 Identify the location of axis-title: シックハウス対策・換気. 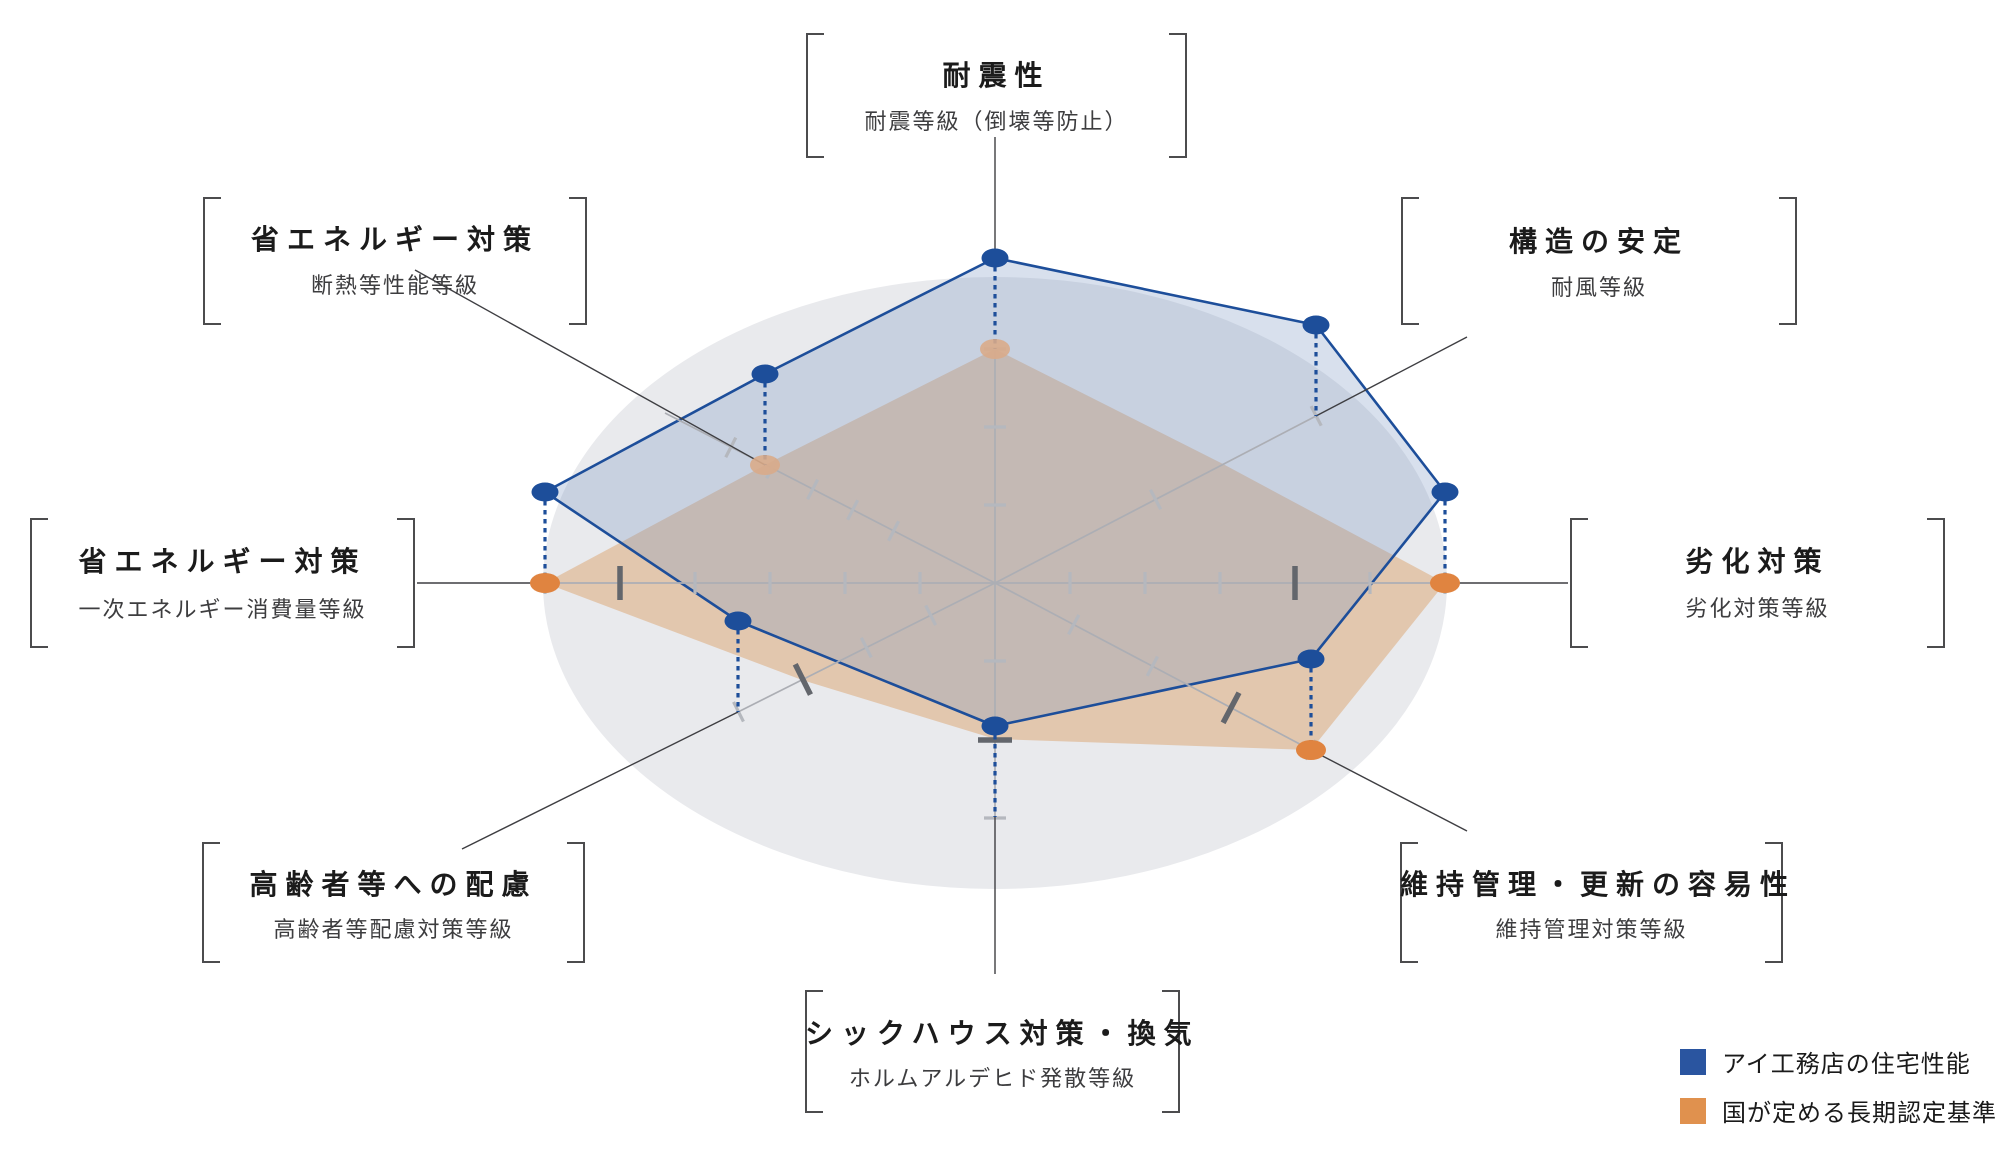
(1002, 1034).